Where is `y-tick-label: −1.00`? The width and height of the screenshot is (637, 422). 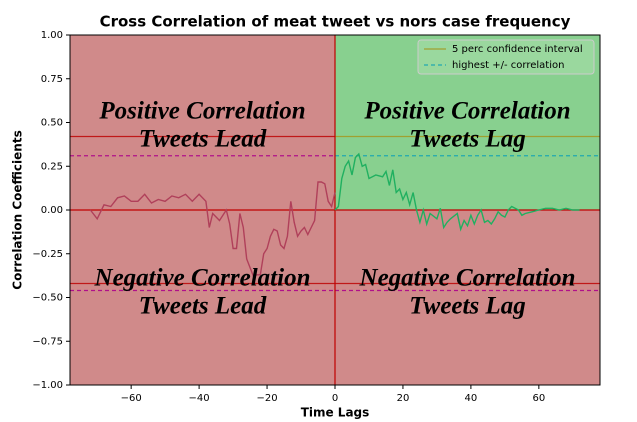
y-tick-label: −1.00 is located at coordinates (47, 385).